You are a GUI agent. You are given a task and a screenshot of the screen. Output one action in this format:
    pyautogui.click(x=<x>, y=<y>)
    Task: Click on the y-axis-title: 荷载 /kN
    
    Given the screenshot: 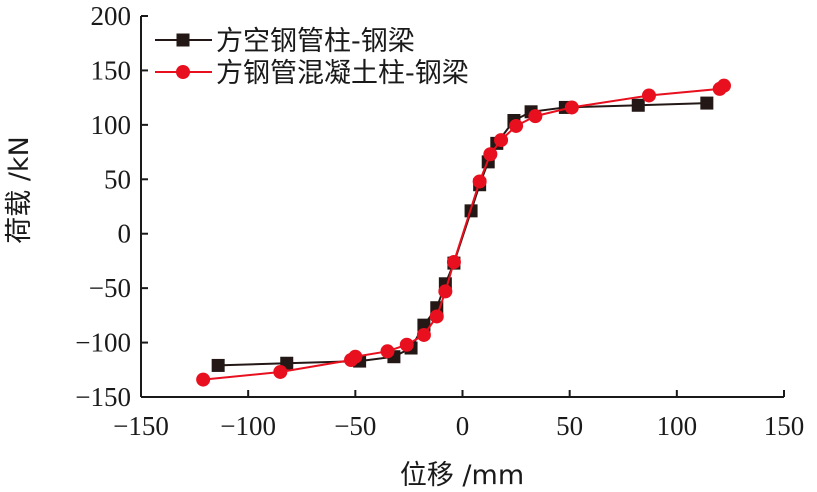 What is the action you would take?
    pyautogui.click(x=19, y=190)
    